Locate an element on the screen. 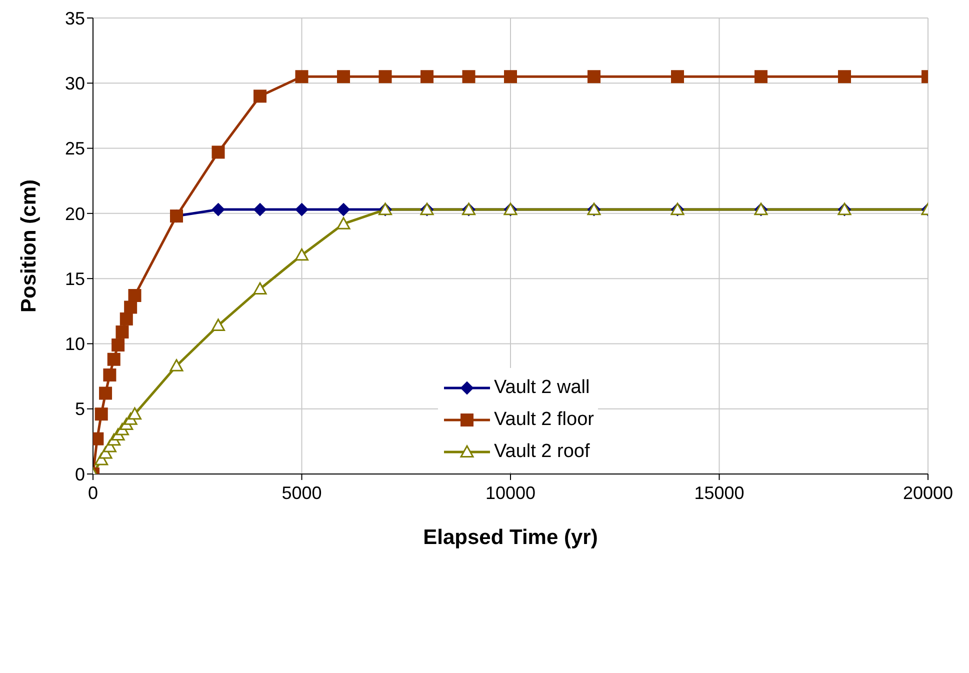  y-axis-title: Position (cm) is located at coordinates (28, 246).